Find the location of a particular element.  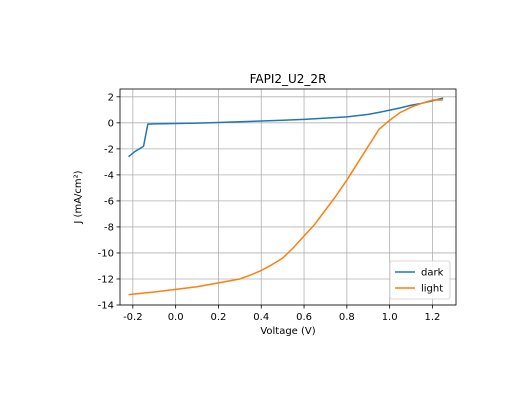

y-tick-label: -8 is located at coordinates (109, 227).